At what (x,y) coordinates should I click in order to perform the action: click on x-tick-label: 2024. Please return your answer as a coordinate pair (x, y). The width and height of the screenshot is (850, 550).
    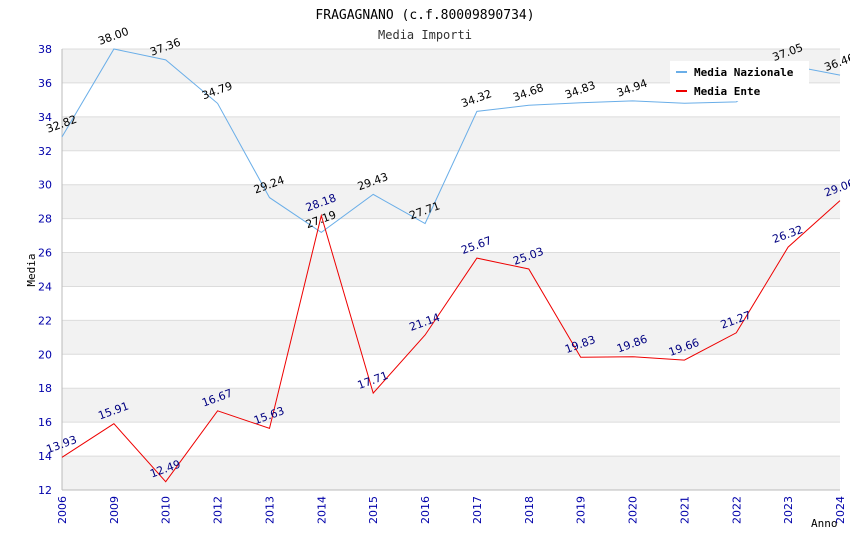
    Looking at the image, I should click on (840, 510).